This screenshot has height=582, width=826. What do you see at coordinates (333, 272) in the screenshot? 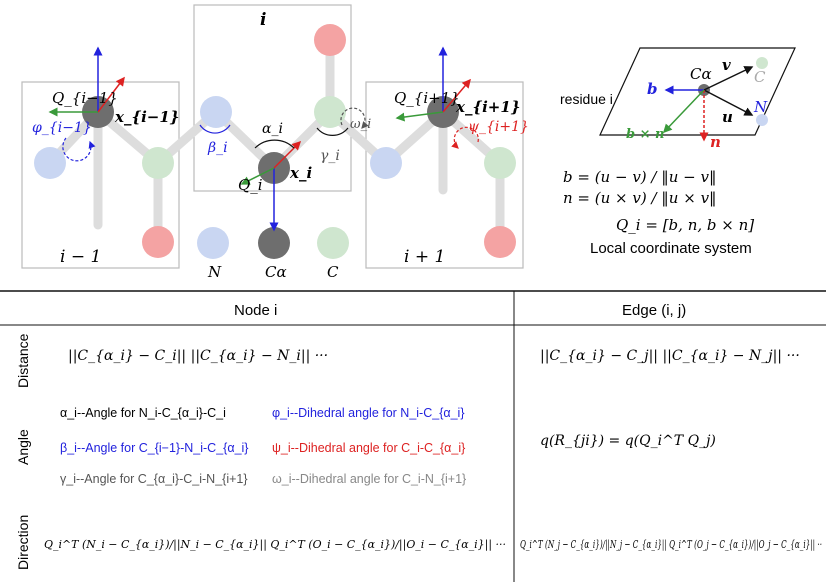
I see `legend-c-label: C` at bounding box center [333, 272].